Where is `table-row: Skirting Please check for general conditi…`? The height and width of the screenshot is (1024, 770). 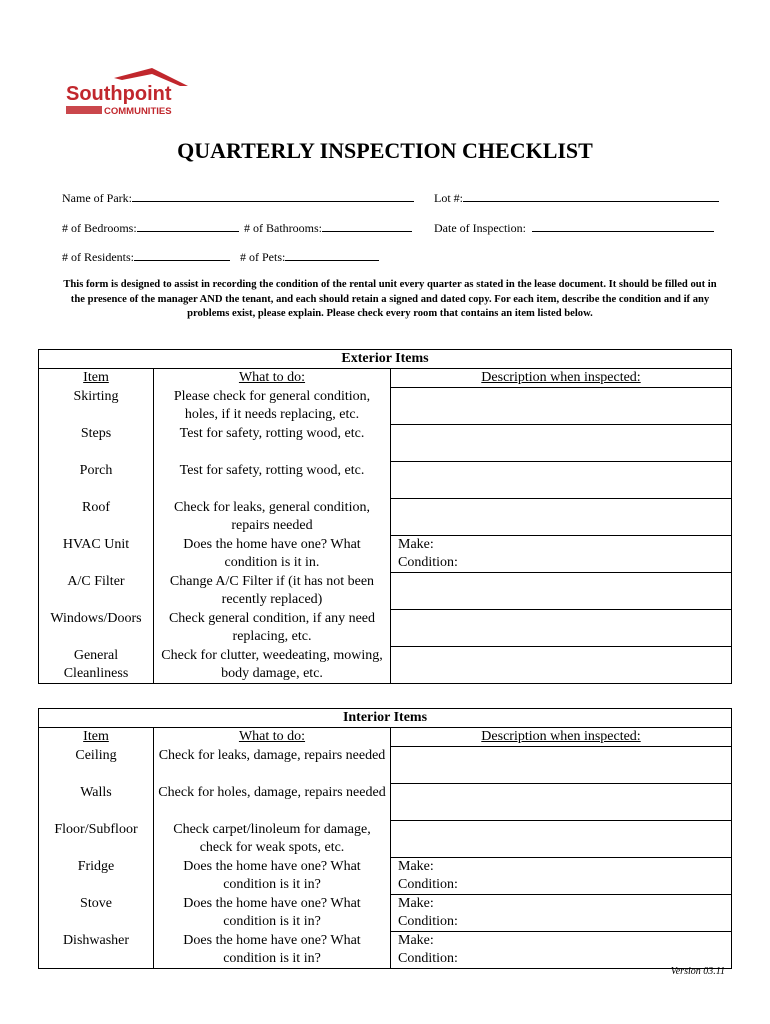
table-row: Skirting Please check for general conditi… is located at coordinates (385, 406).